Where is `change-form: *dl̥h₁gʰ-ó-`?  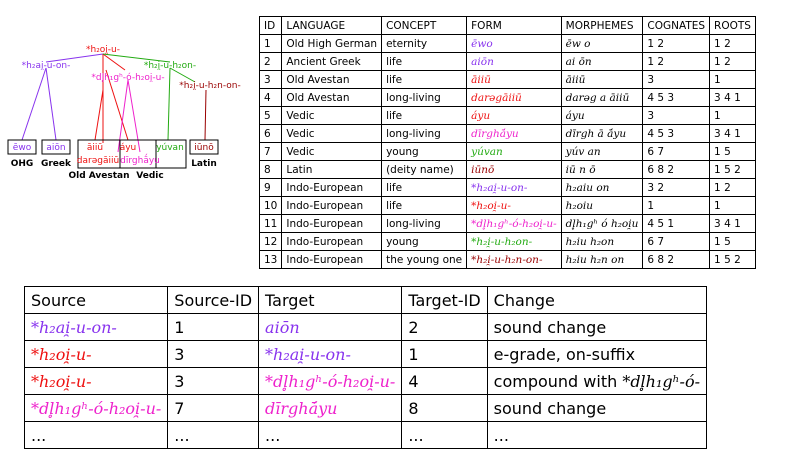
change-form: *dl̥h₁gʰ-ó- is located at coordinates (661, 381).